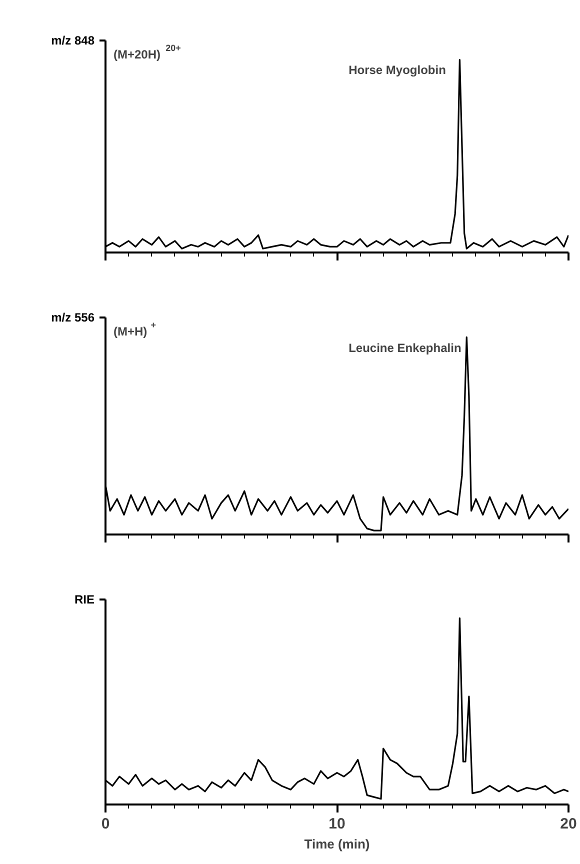  What do you see at coordinates (397, 70) in the screenshot?
I see `series-label: Horse Myoglobin` at bounding box center [397, 70].